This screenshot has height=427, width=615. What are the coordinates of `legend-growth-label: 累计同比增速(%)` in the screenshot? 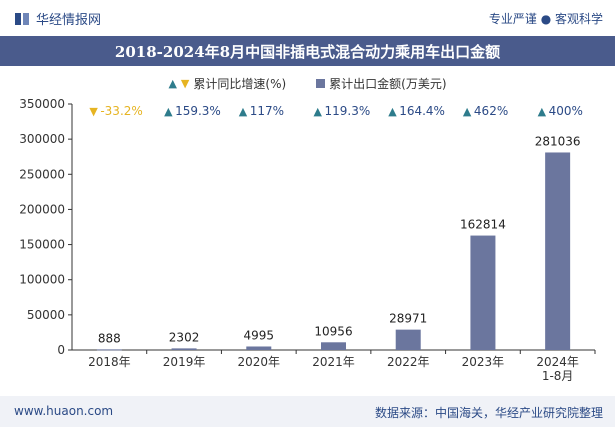 It's located at (240, 84).